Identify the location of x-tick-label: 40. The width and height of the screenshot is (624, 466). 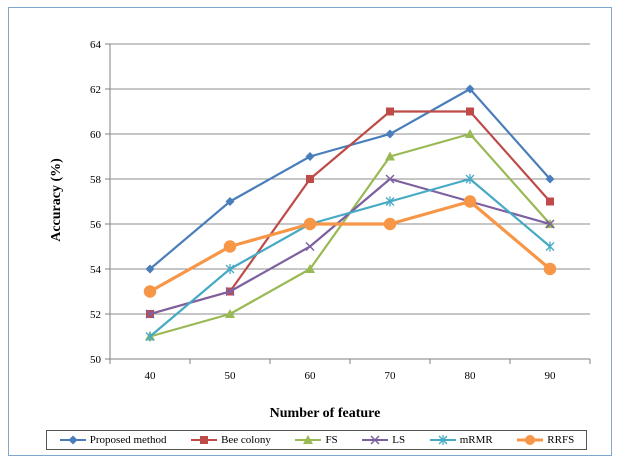
(151, 376).